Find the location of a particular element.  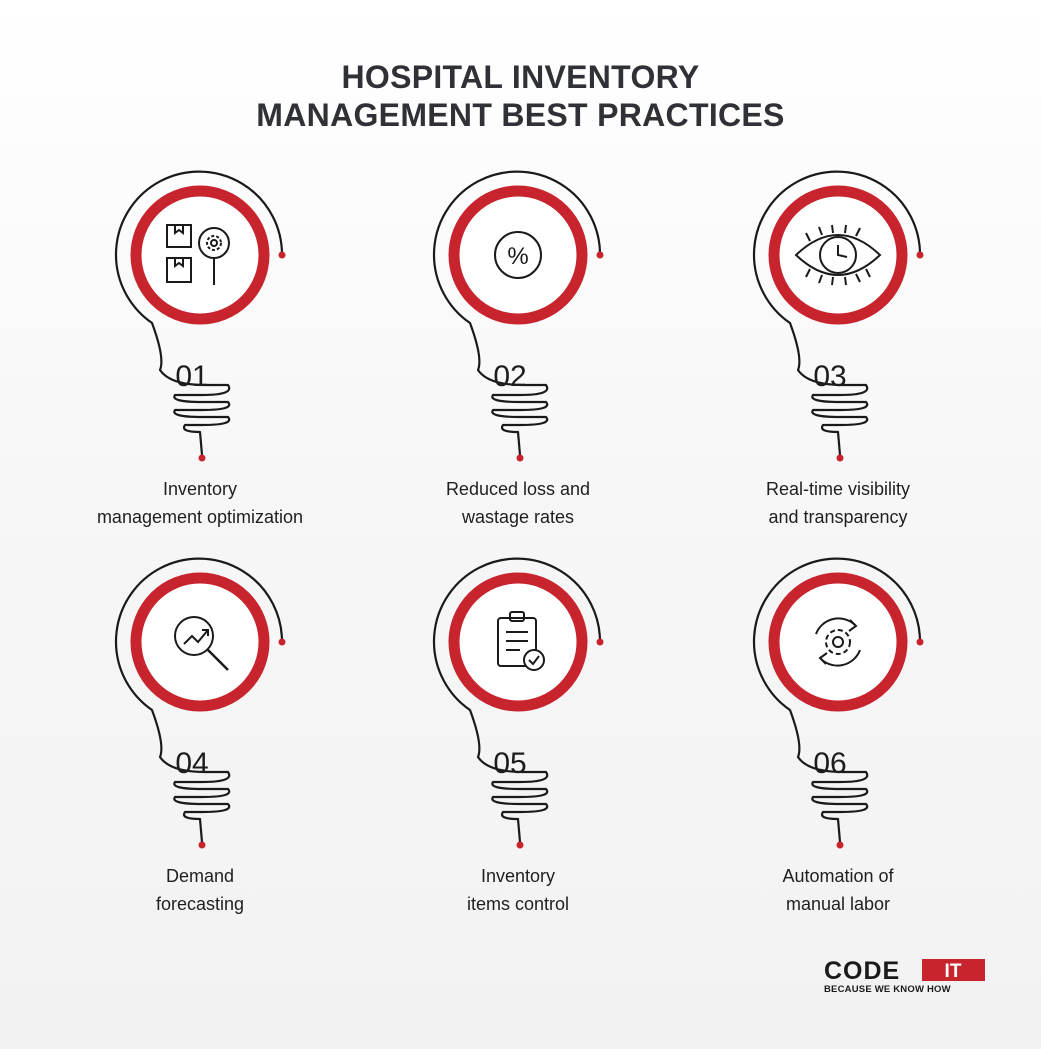

logo-badge-bg is located at coordinates (953, 970).